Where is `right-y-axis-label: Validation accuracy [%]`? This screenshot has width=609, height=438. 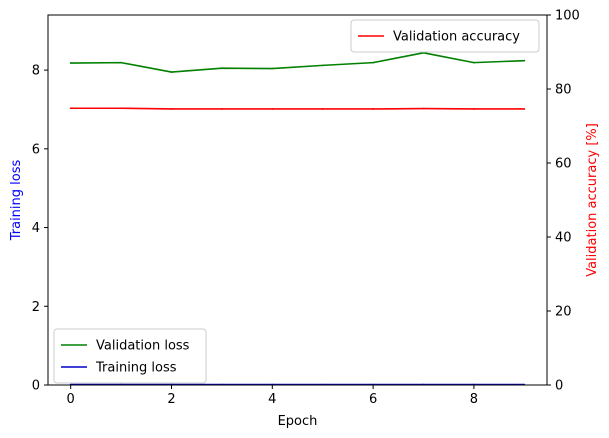
right-y-axis-label: Validation accuracy [%] is located at coordinates (592, 200).